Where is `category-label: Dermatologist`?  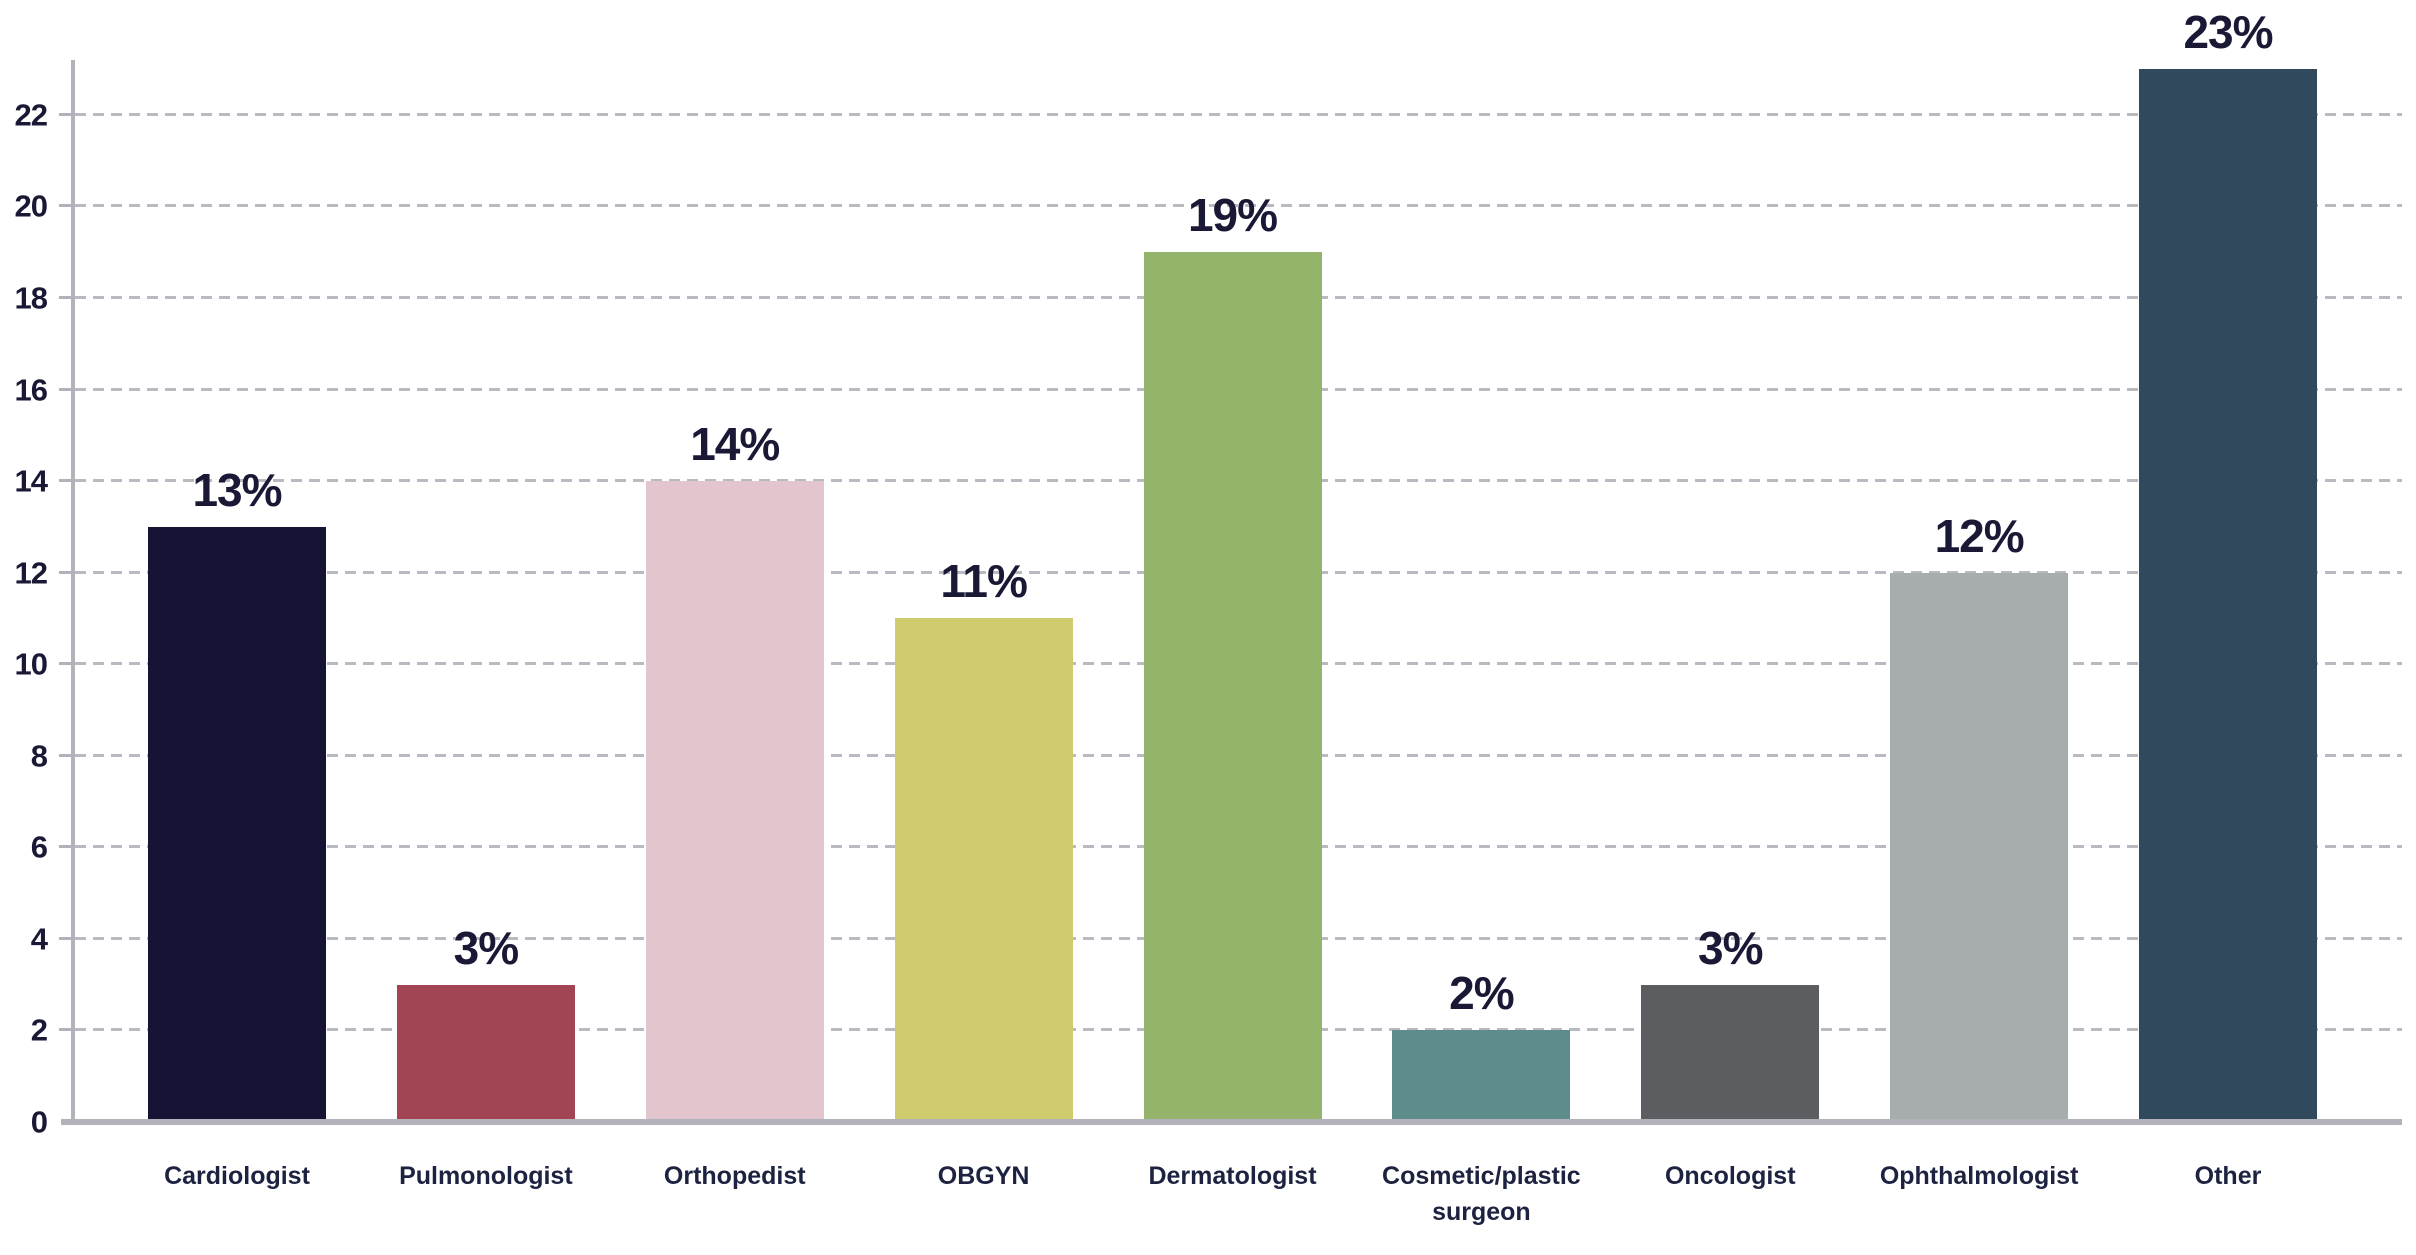
category-label: Dermatologist is located at coordinates (1233, 1200).